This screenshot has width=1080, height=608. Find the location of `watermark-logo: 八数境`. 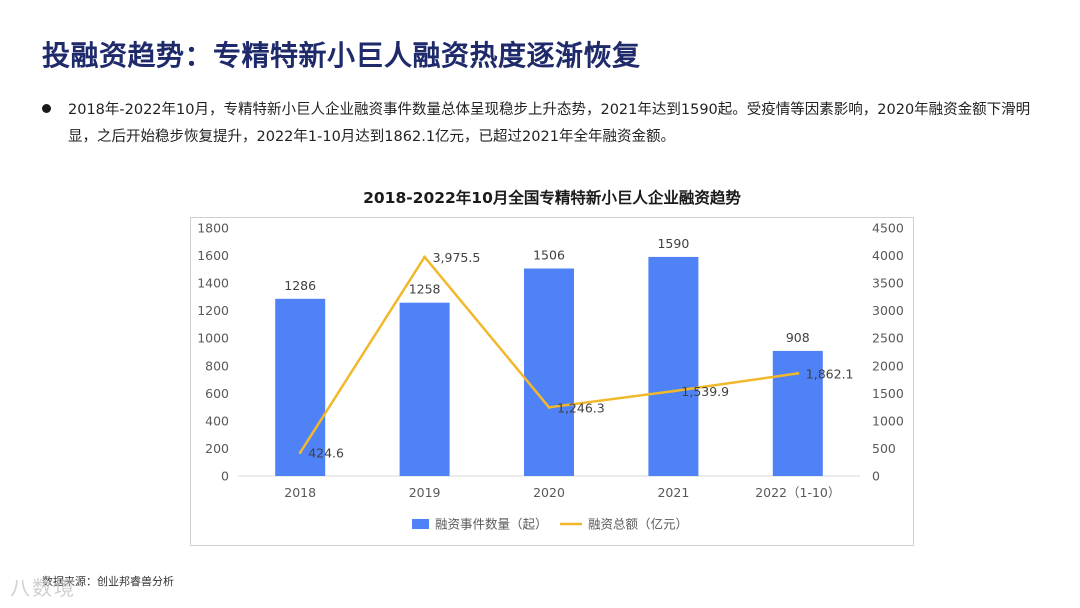

watermark-logo: 八数境 is located at coordinates (43, 588).